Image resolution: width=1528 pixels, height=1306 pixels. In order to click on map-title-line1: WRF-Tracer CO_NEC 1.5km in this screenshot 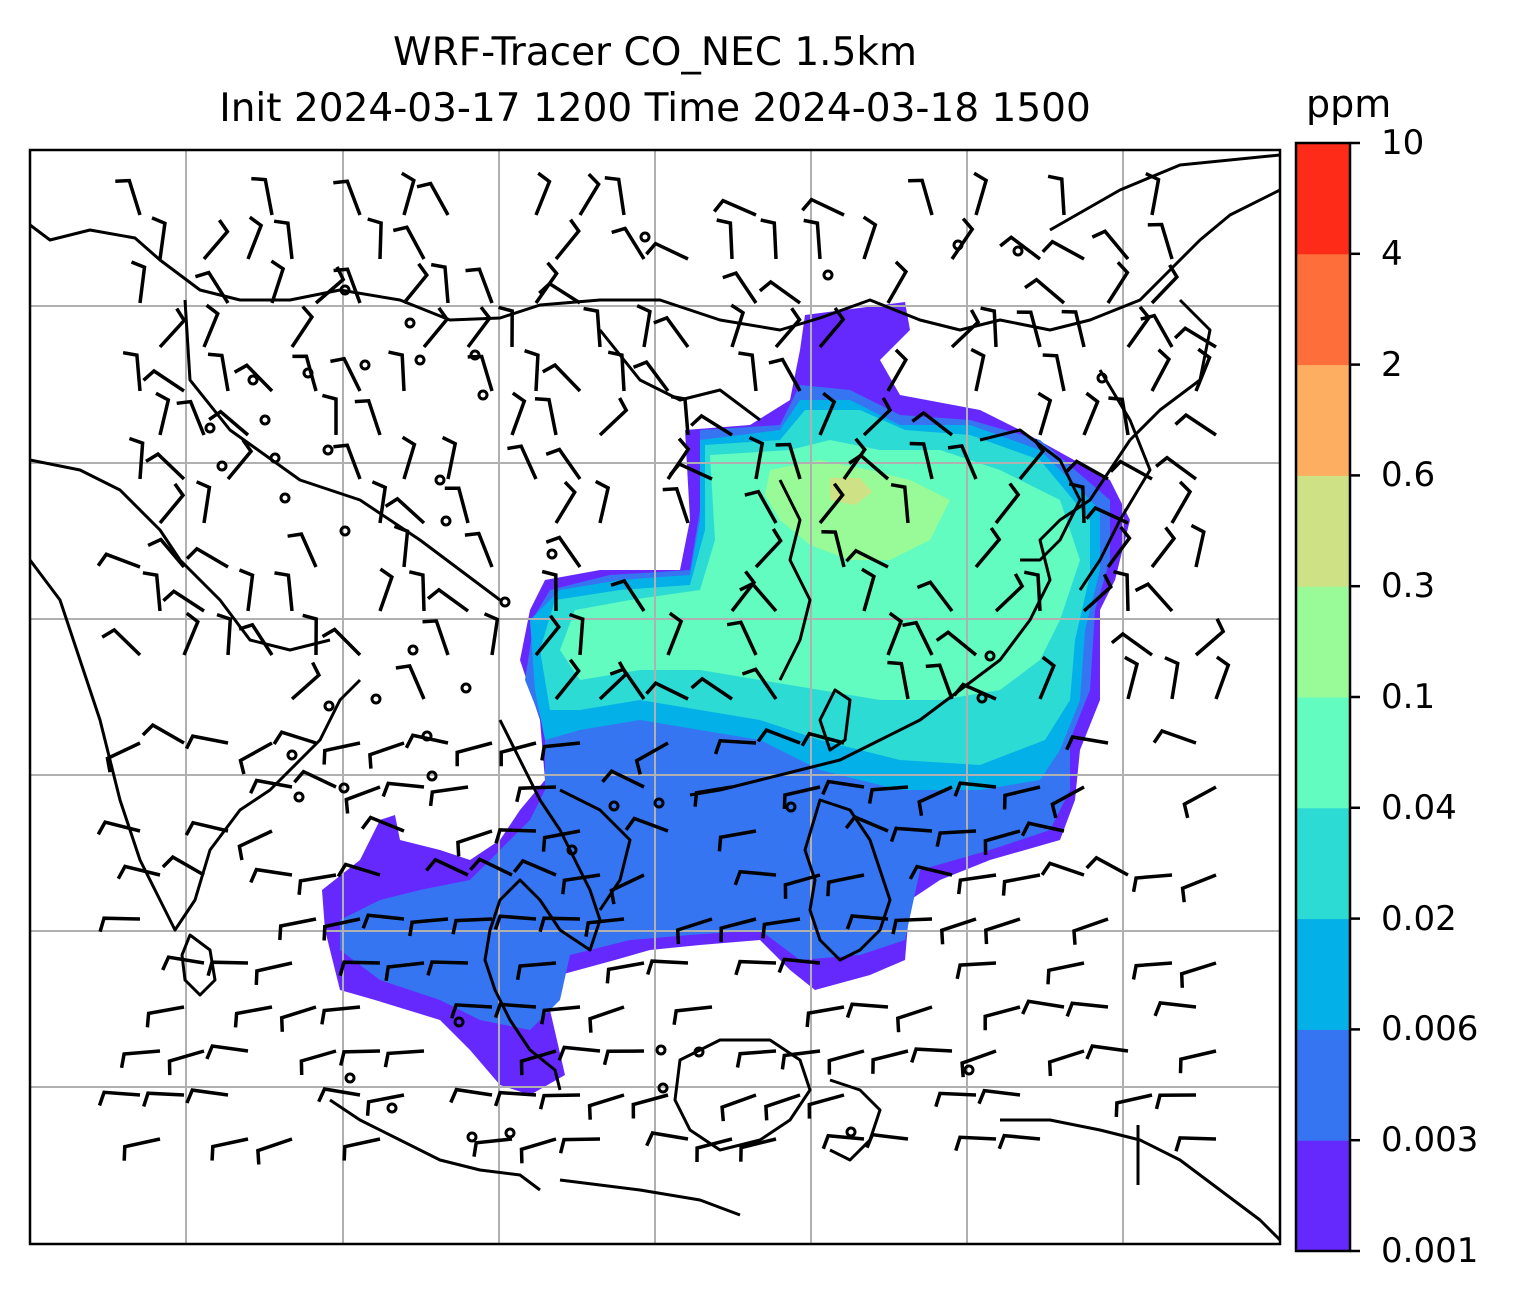, I will do `click(655, 52)`.